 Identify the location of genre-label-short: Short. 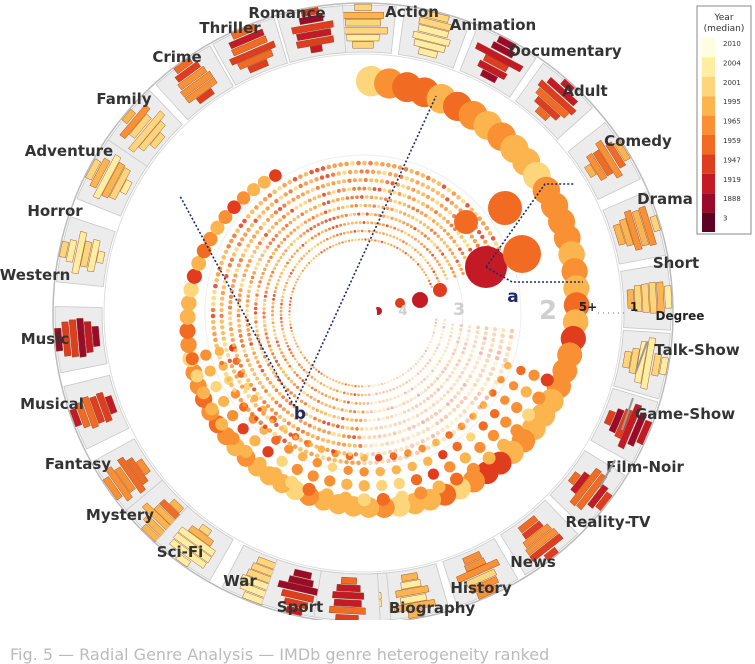
(676, 263).